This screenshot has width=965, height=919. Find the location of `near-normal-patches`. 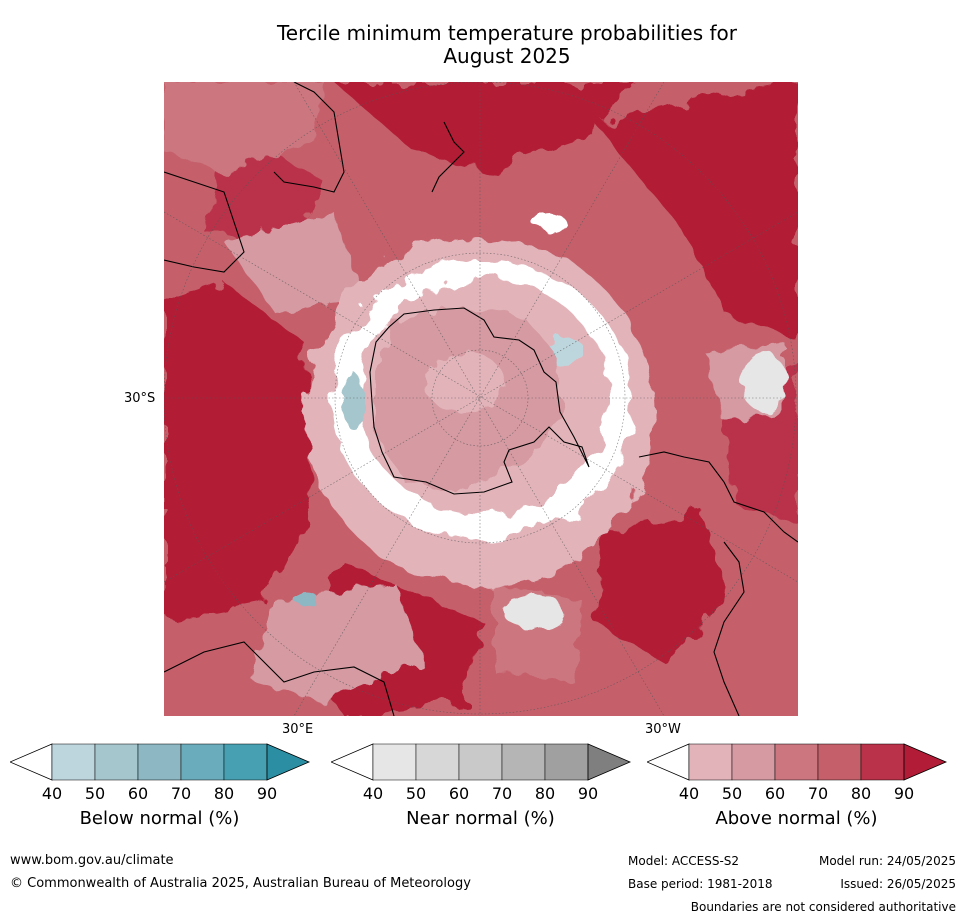

near-normal-patches is located at coordinates (645, 421).